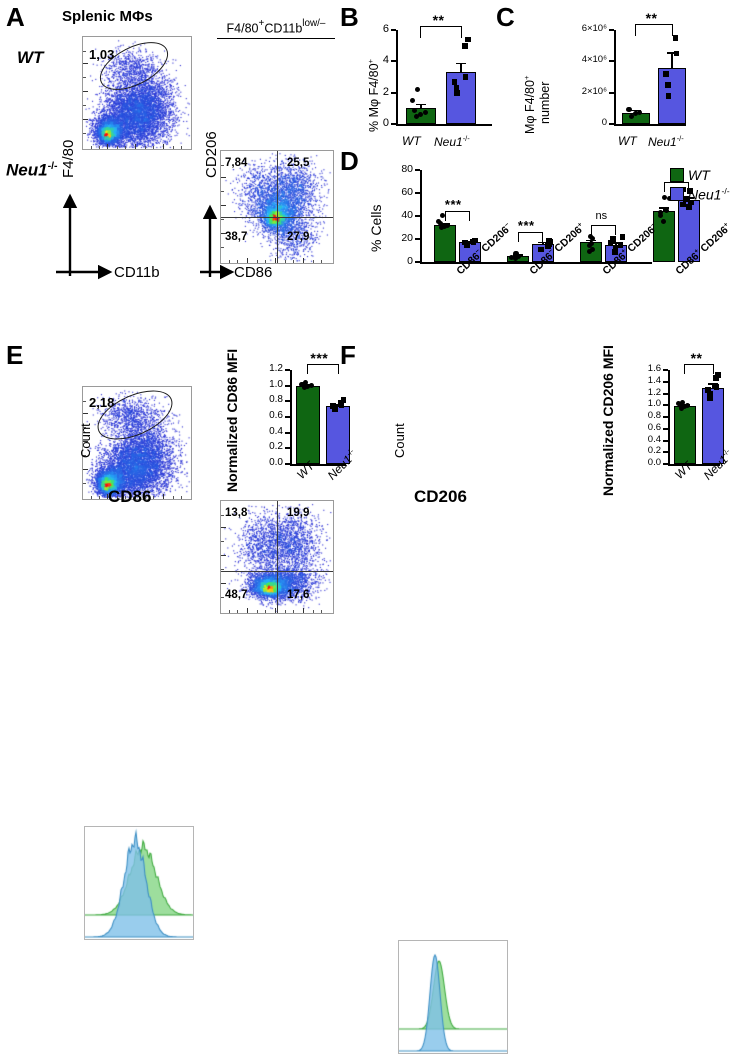  What do you see at coordinates (137, 93) in the screenshot?
I see `flow-plot-wt-f480-cd11b: 1,03` at bounding box center [137, 93].